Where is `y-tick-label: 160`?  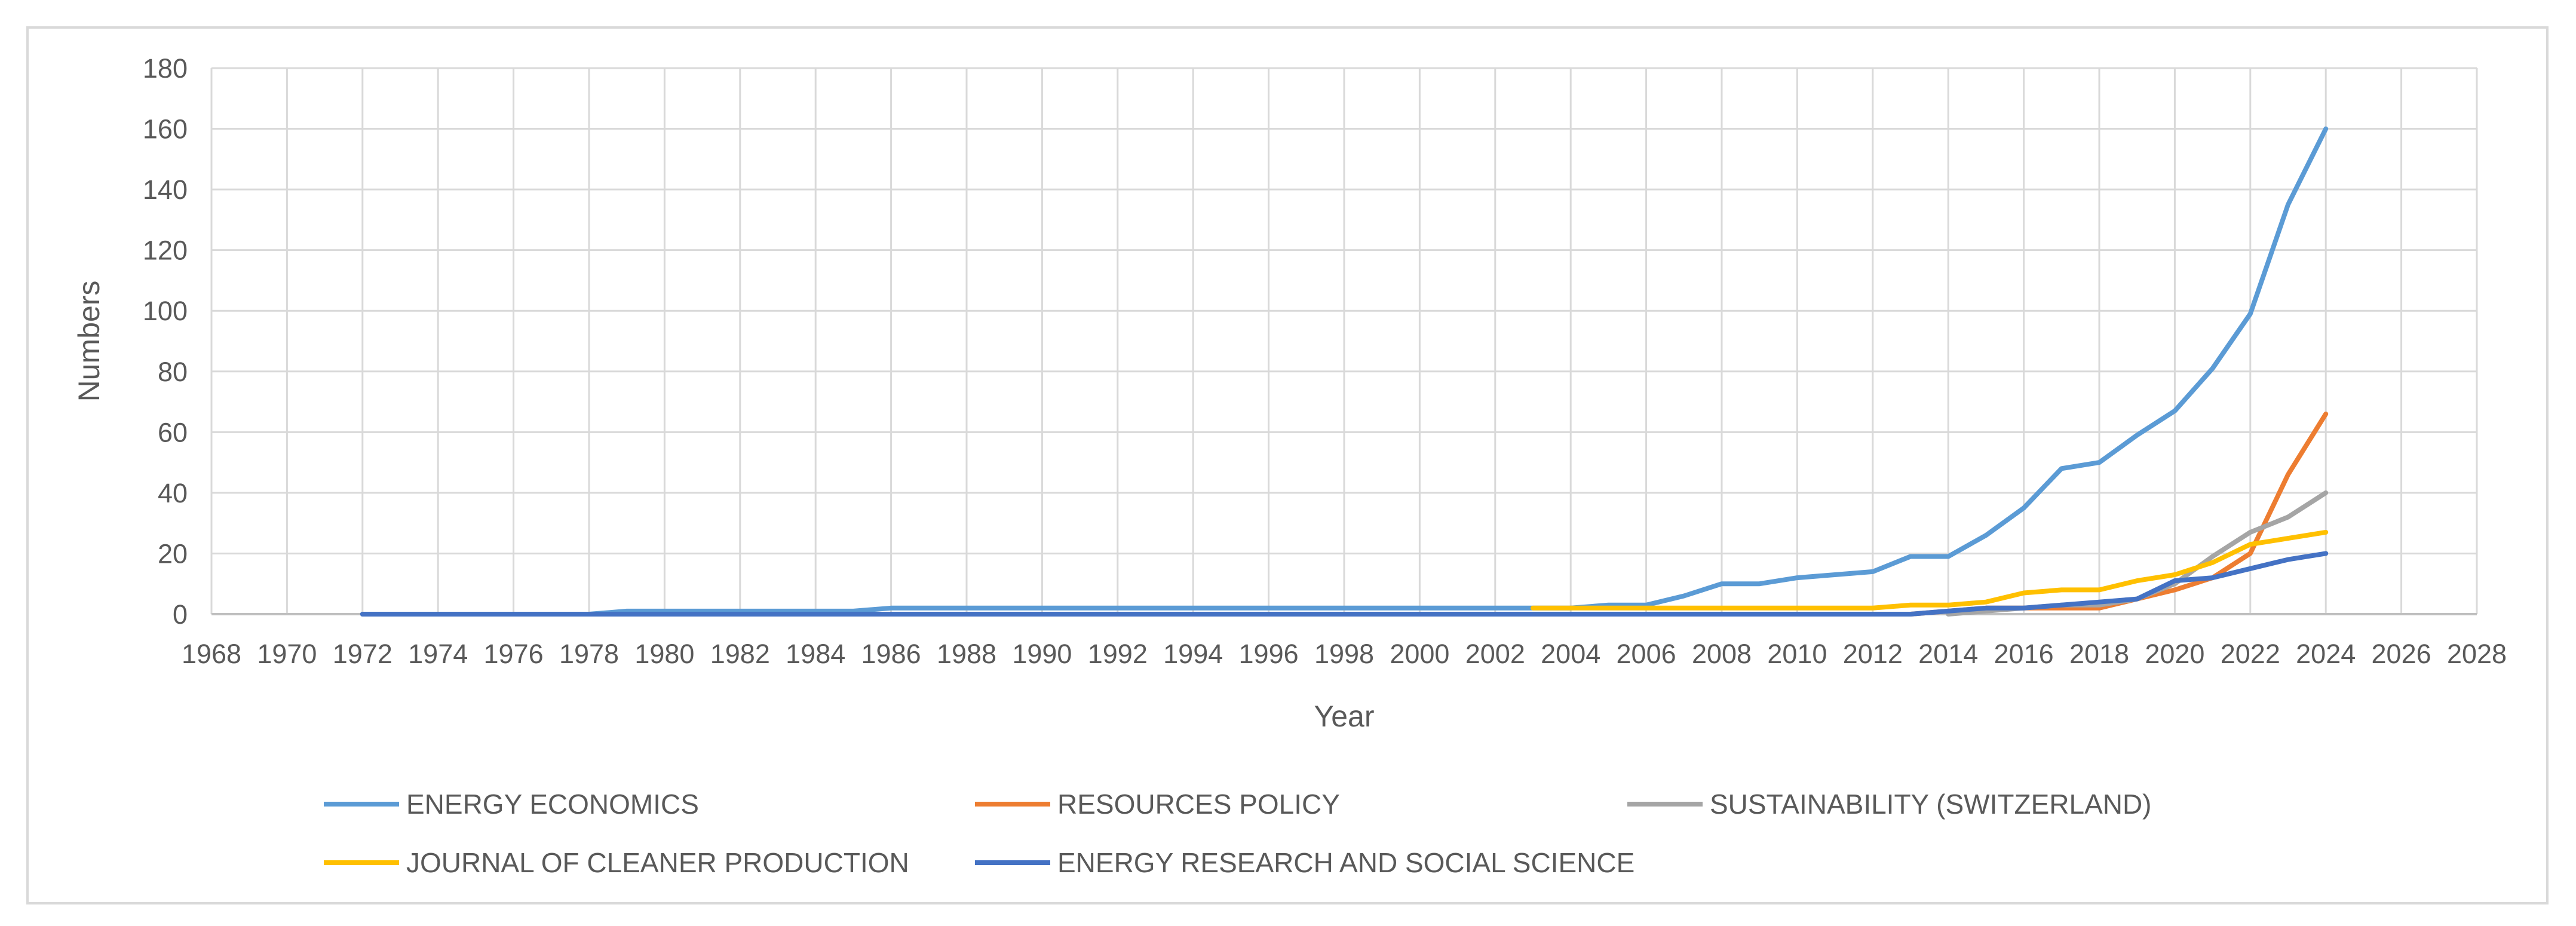 y-tick-label: 160 is located at coordinates (165, 129).